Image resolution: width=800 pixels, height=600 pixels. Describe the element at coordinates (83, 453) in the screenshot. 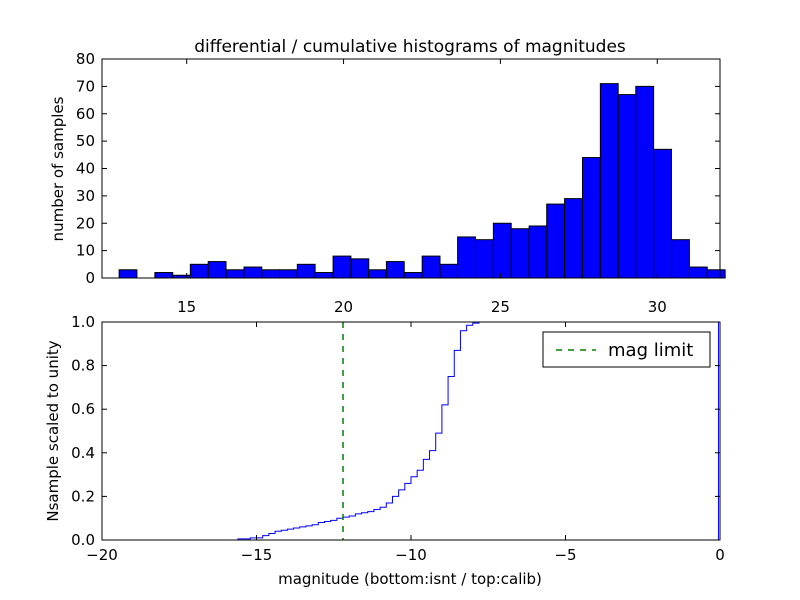

I see `y-tick-label: 0.4` at that location.